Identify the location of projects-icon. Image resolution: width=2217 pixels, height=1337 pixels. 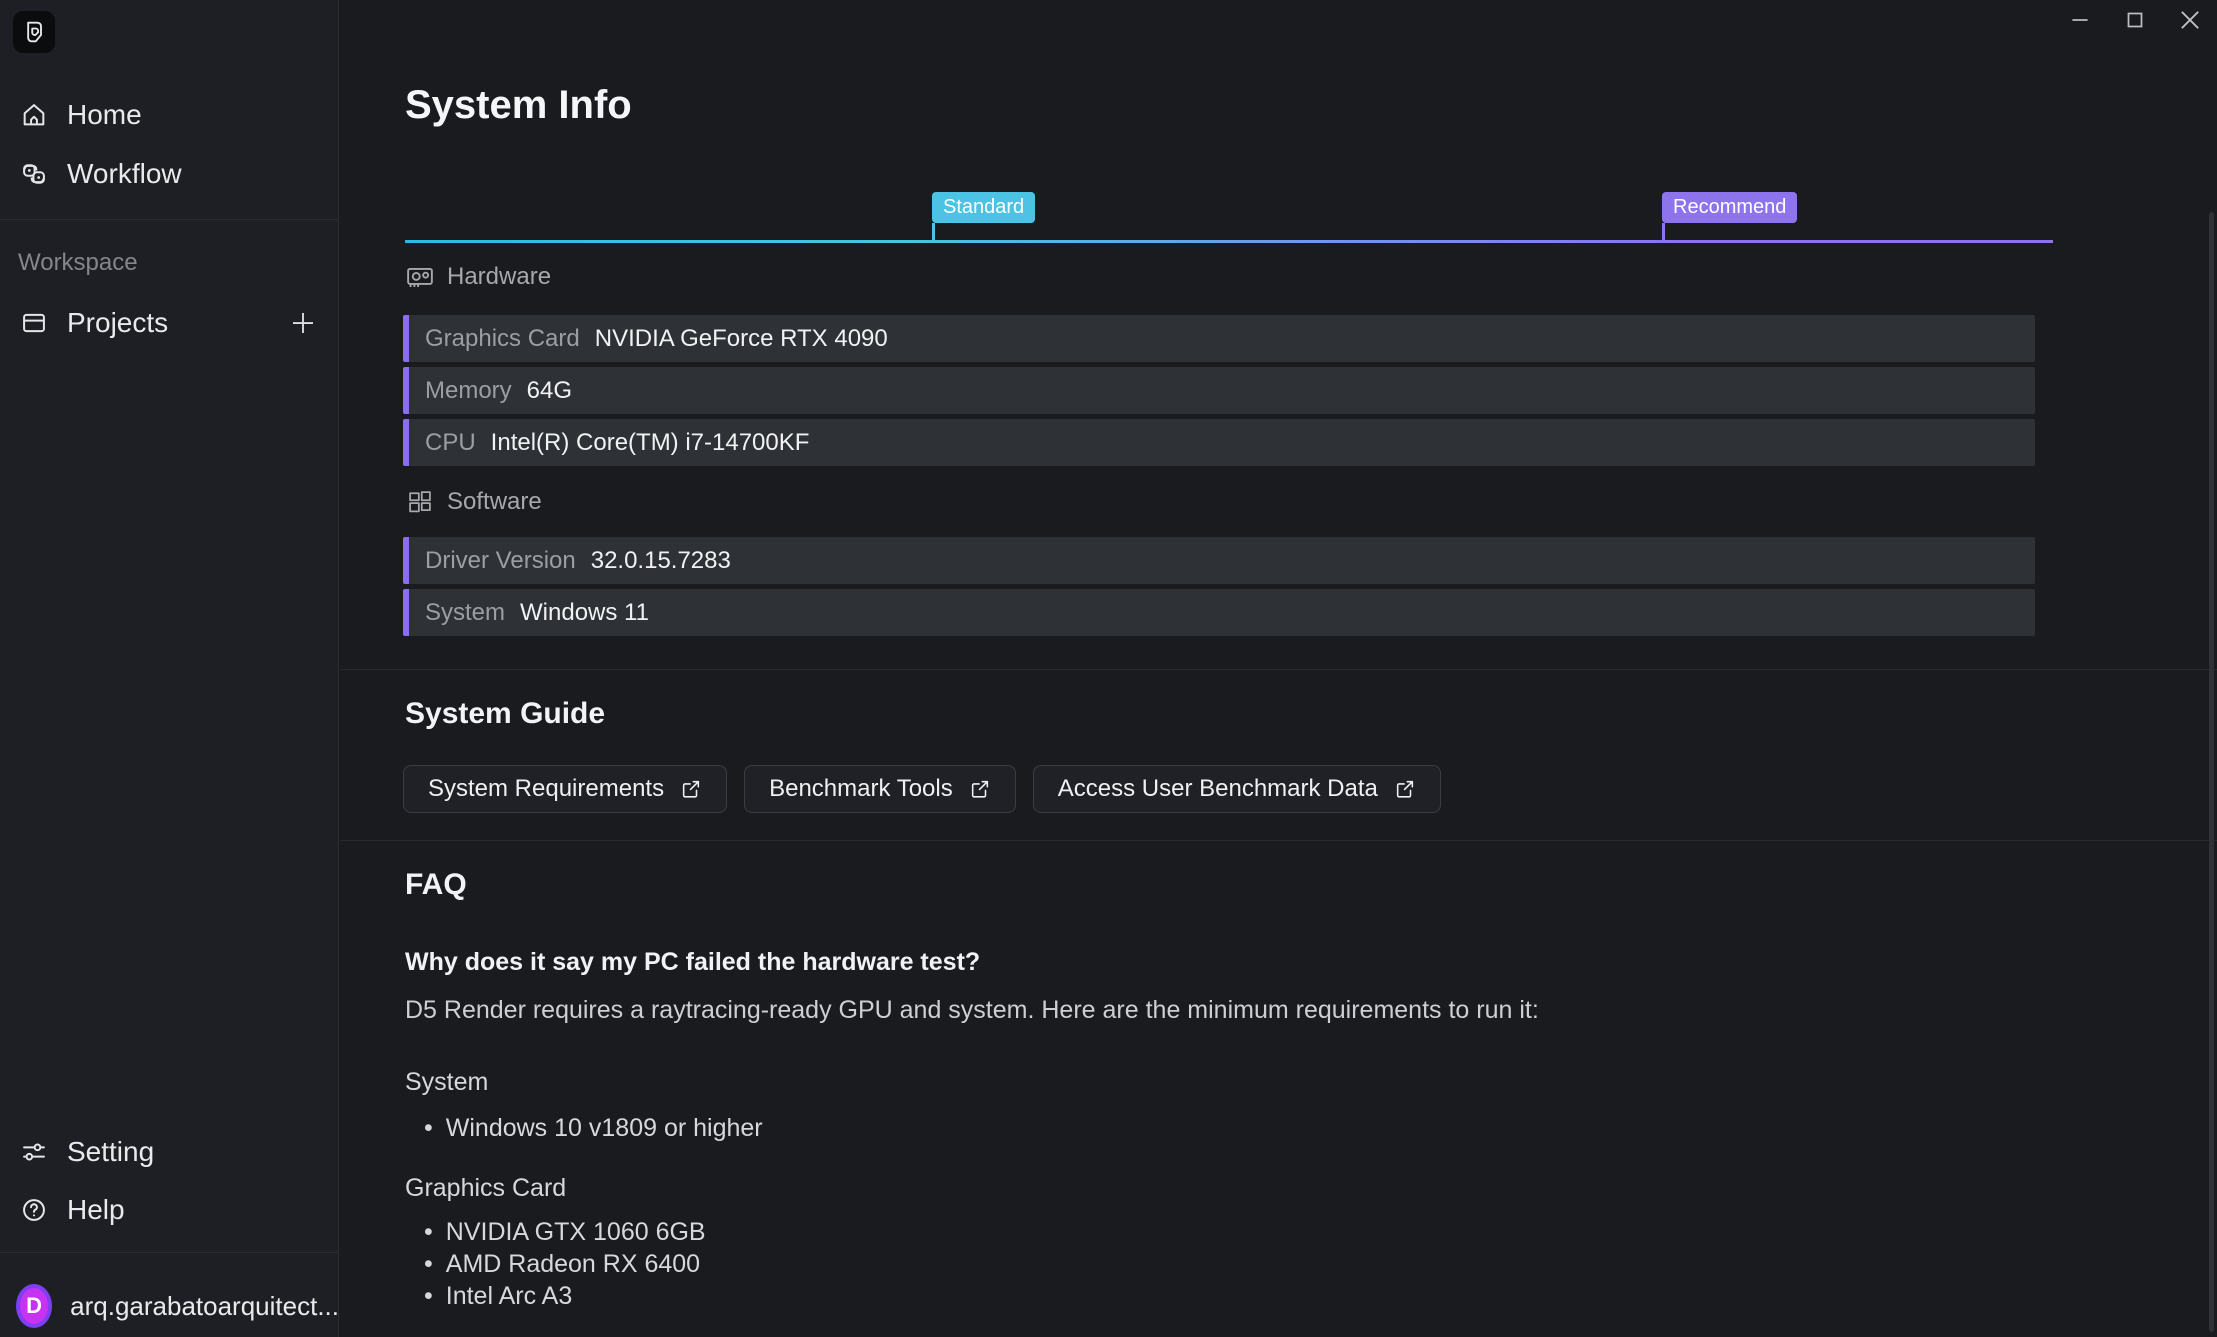
(34, 323).